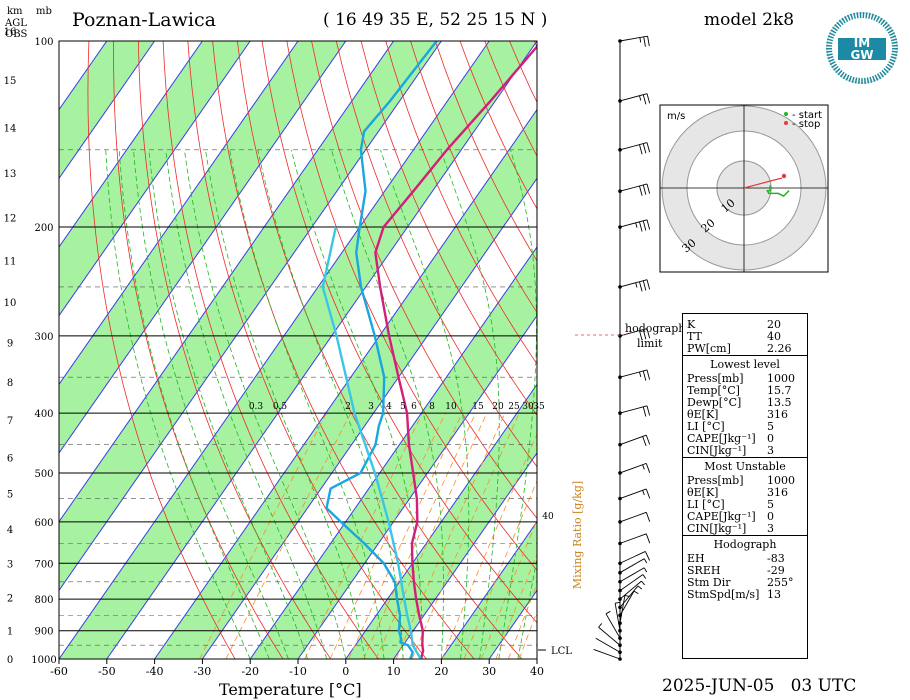  I want to click on km-label: 16, so click(10, 32).